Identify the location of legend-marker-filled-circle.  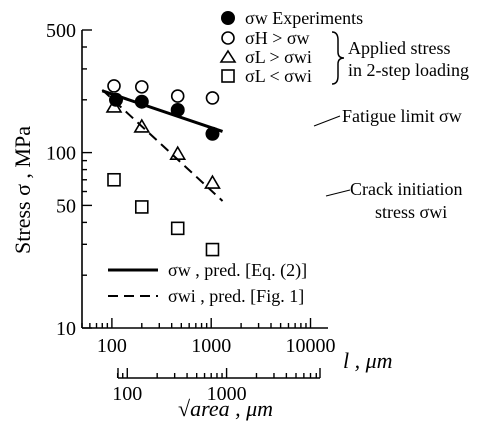
(228, 18).